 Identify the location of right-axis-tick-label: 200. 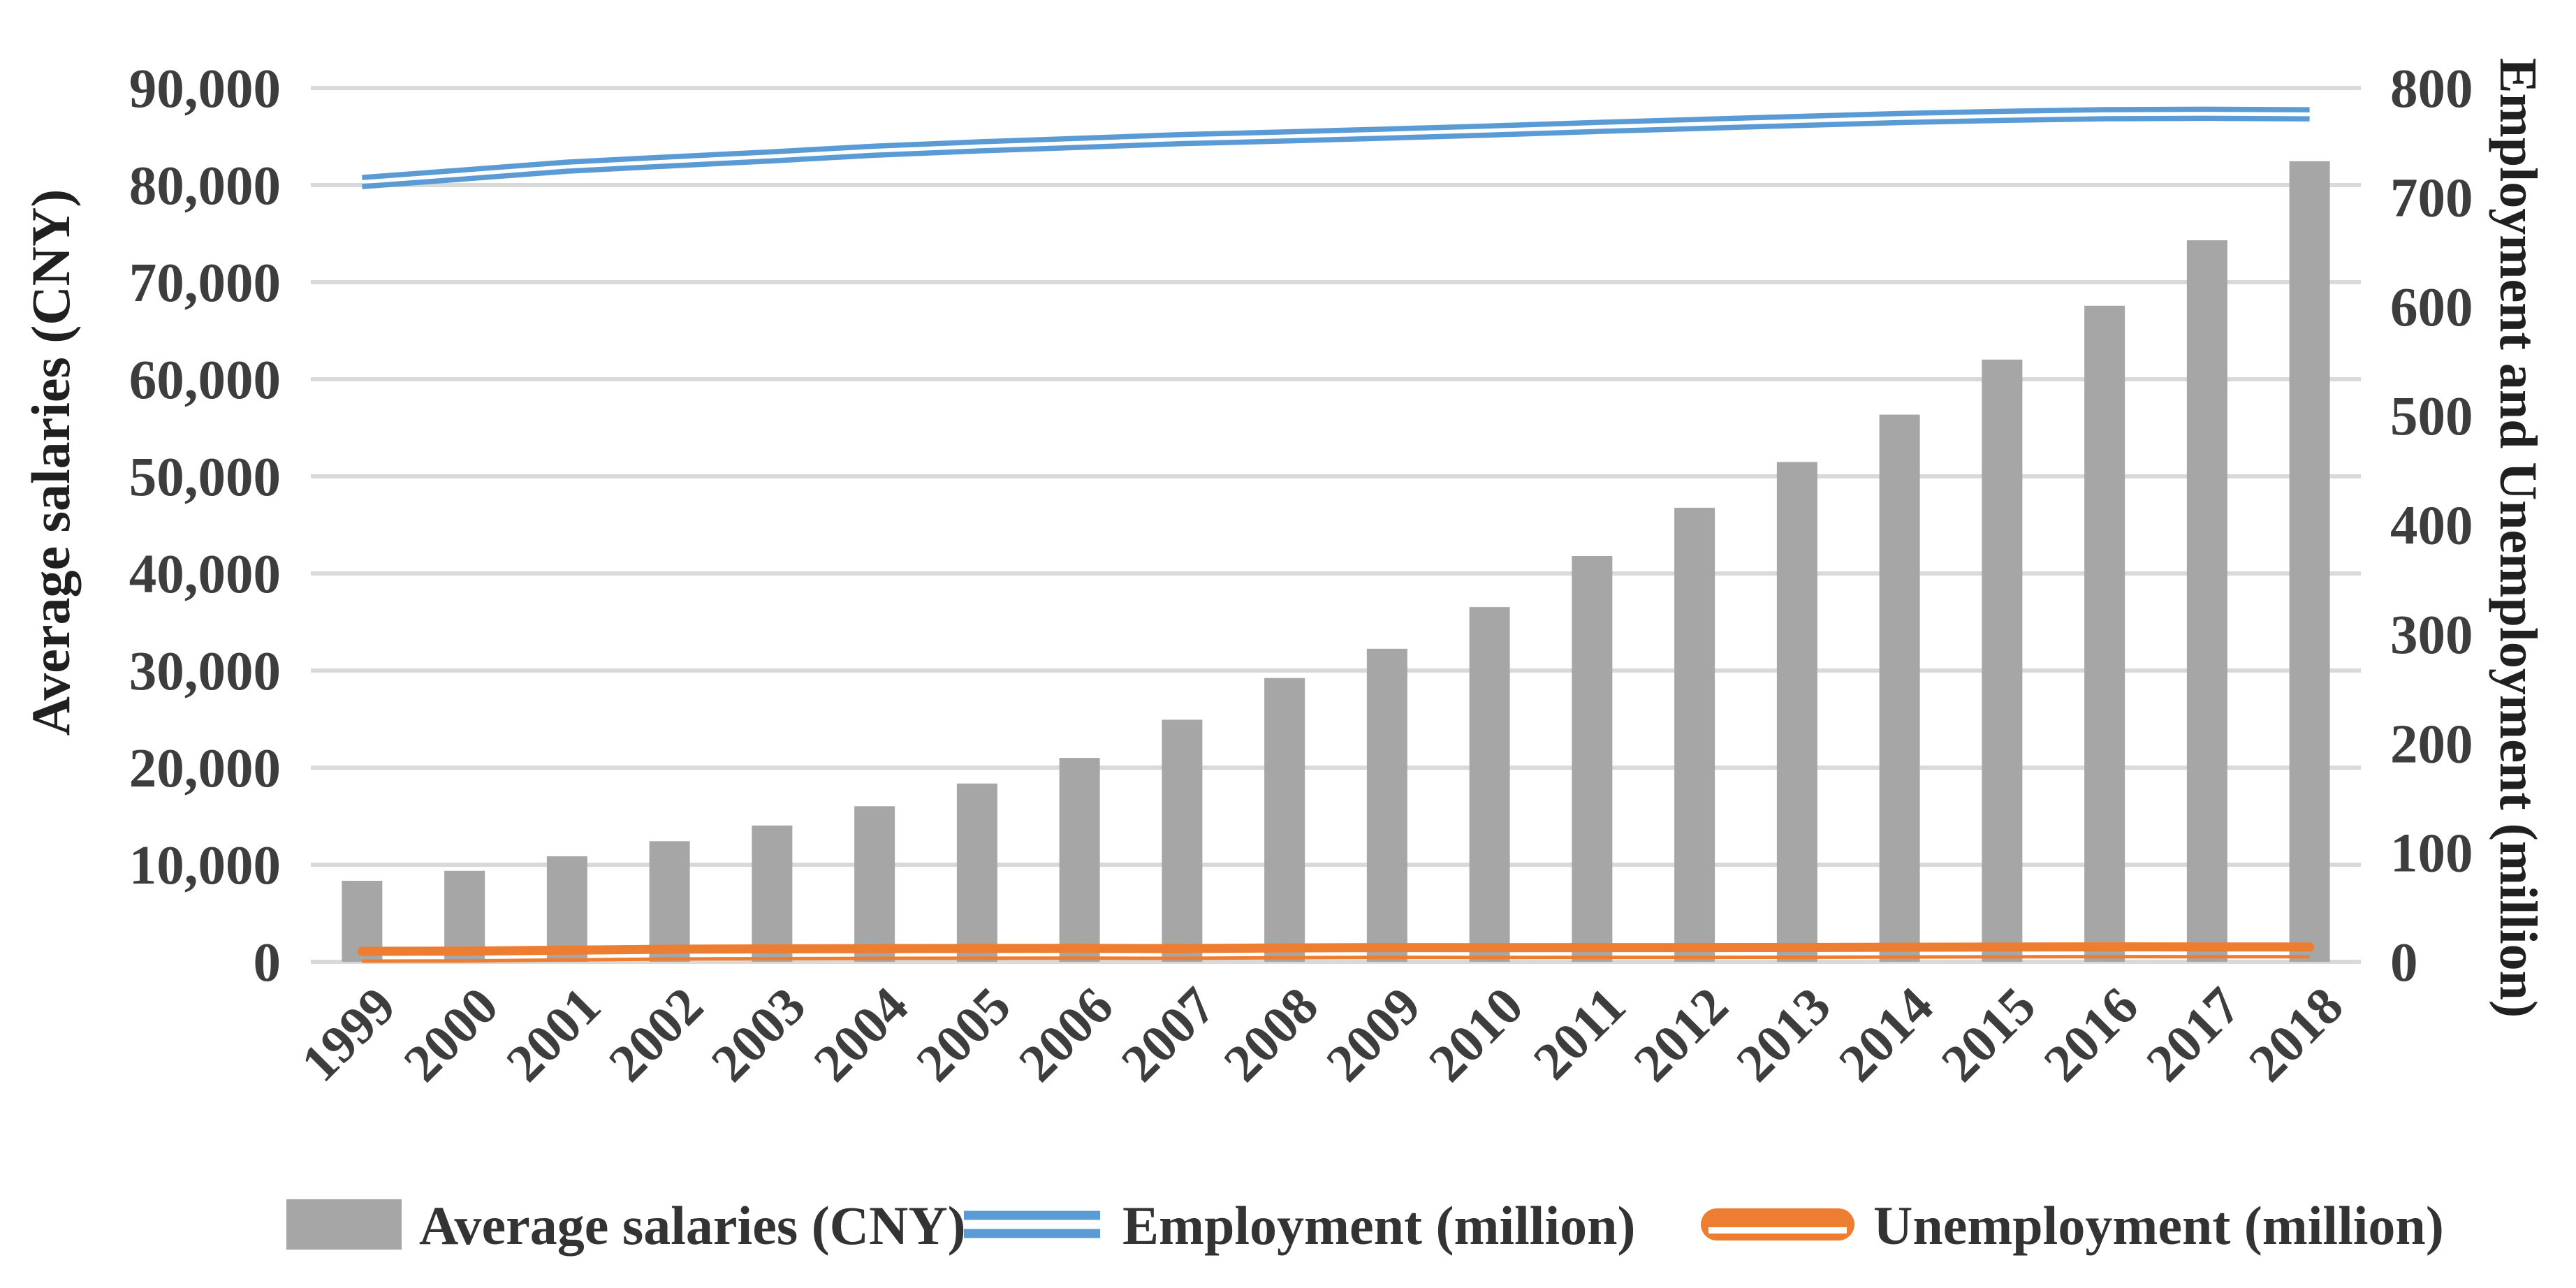
(2431, 744).